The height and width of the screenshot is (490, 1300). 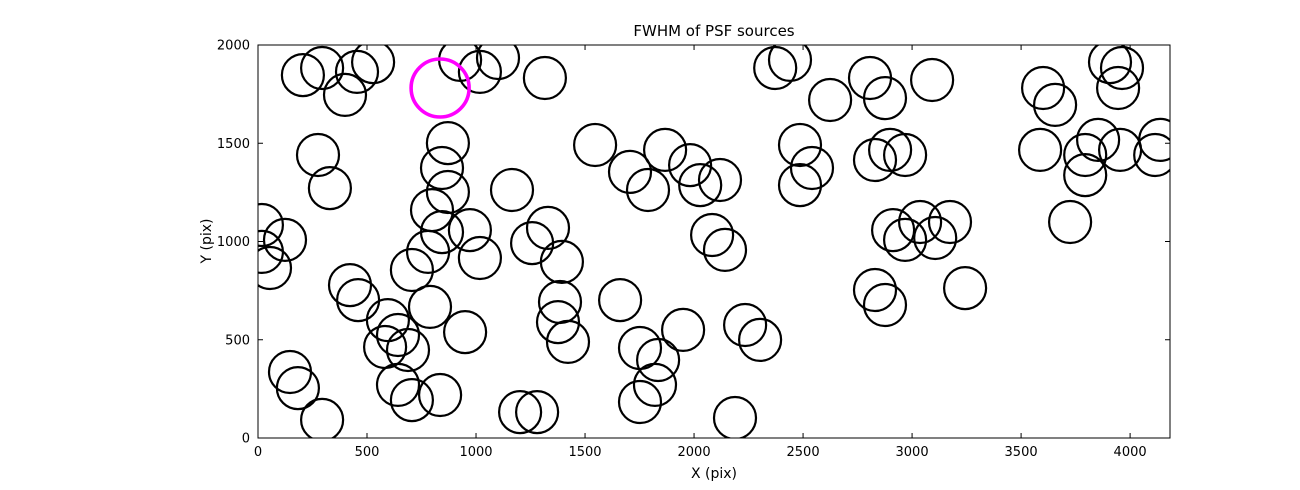 I want to click on x-tick-label: 1000, so click(x=475, y=452).